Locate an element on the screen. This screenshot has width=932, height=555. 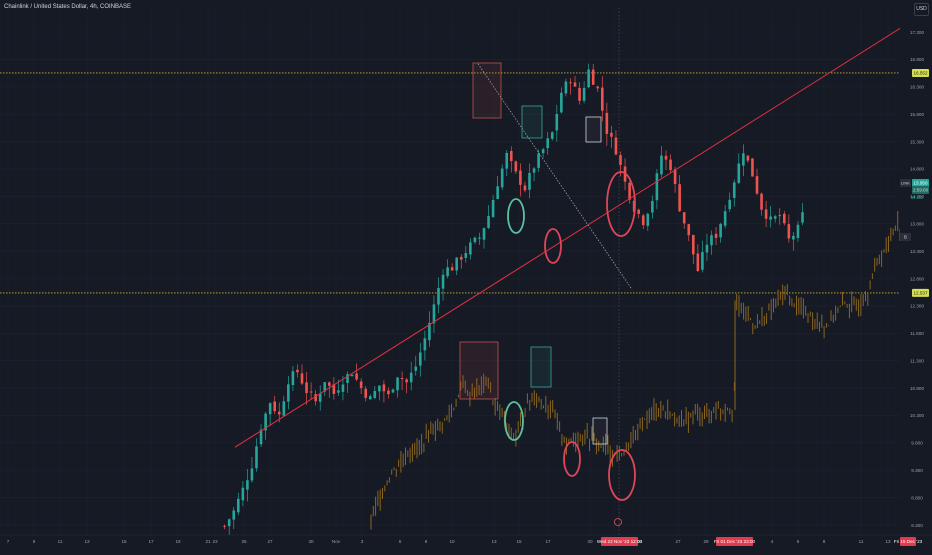
support-price-label: 12.537 is located at coordinates (920, 293).